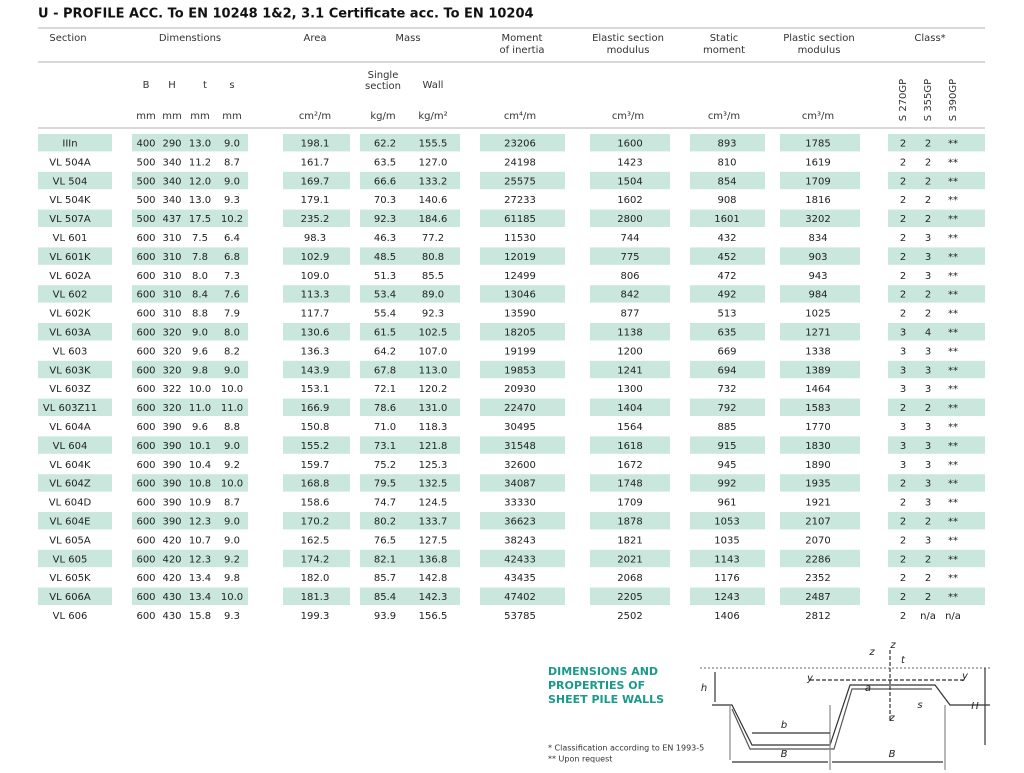 Image resolution: width=1024 pixels, height=773 pixels. I want to click on cell: 635, so click(726, 332).